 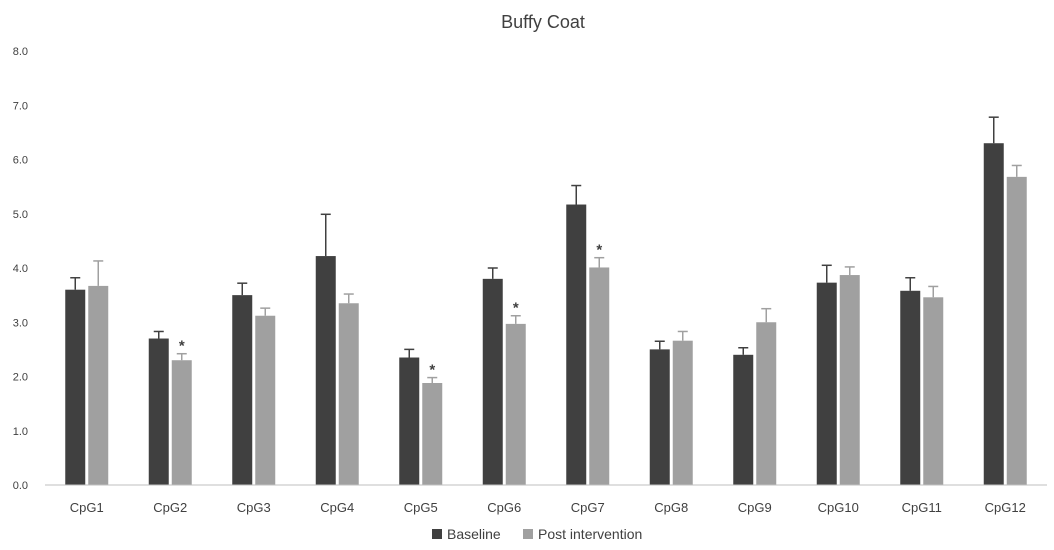 I want to click on x-tick-label: CpG1, so click(x=87, y=507).